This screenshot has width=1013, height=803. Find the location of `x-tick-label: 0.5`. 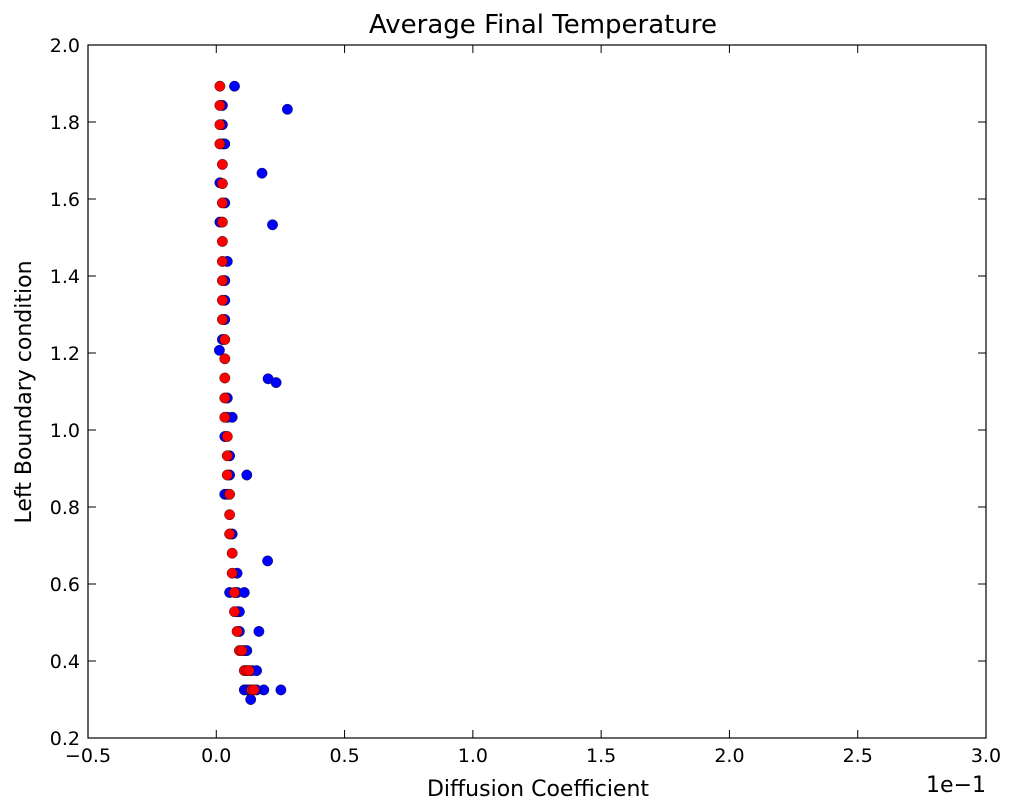

x-tick-label: 0.5 is located at coordinates (344, 756).